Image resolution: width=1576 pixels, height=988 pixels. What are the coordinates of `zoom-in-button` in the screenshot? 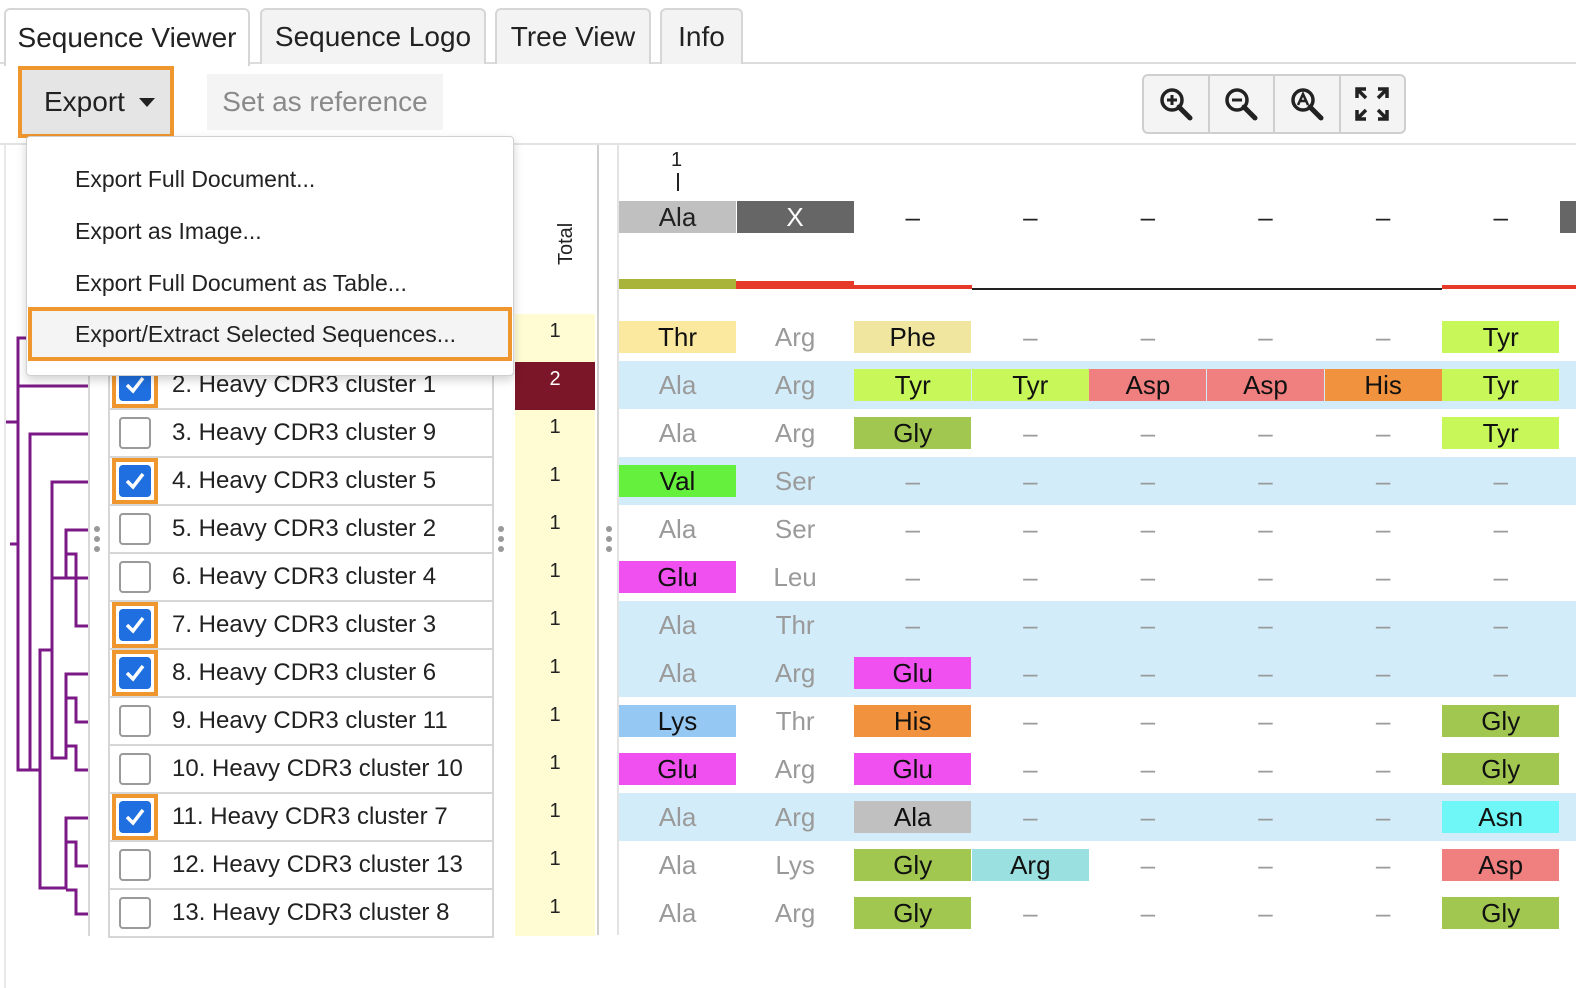 It's located at (1177, 104).